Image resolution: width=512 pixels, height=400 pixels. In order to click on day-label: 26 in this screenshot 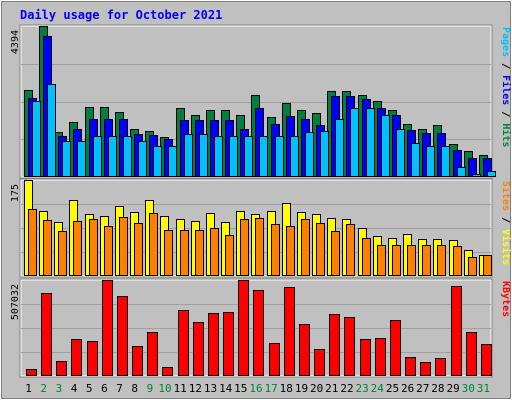, I will do `click(407, 388)`.